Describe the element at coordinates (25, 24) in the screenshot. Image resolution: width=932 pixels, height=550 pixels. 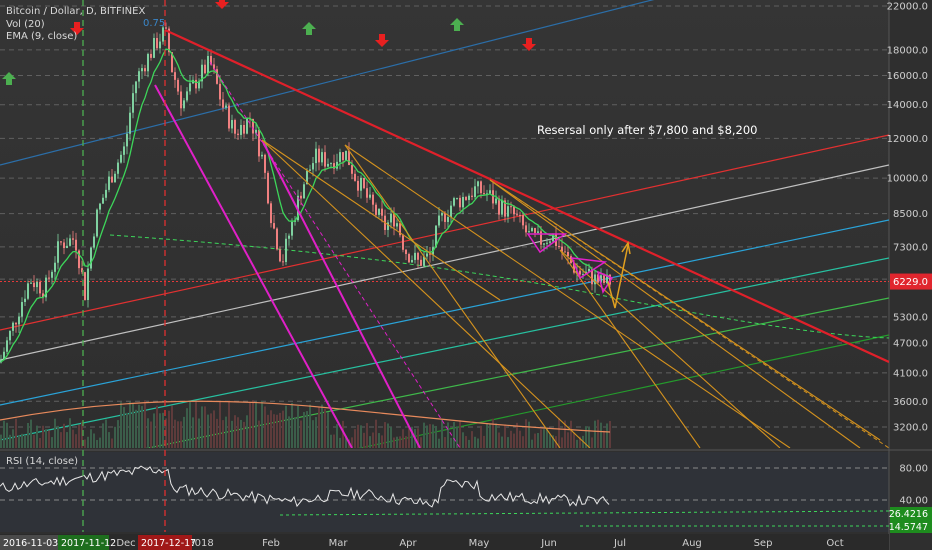
I see `legend-volume: Vol (20)` at that location.